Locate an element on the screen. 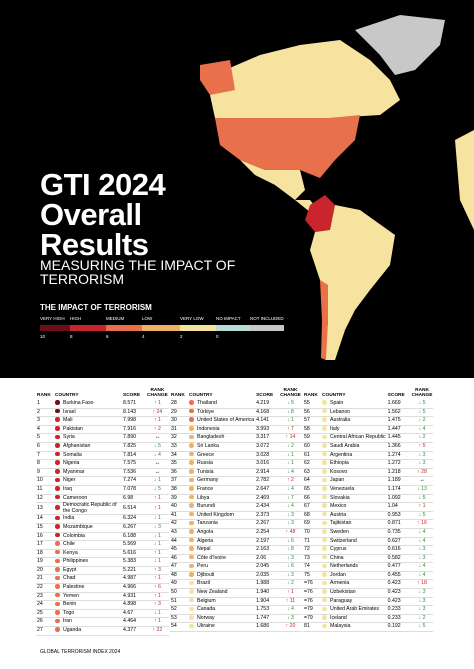 The image size is (474, 669). table-row: 43 Angola 2.254 ↑ 48 is located at coordinates (236, 533).